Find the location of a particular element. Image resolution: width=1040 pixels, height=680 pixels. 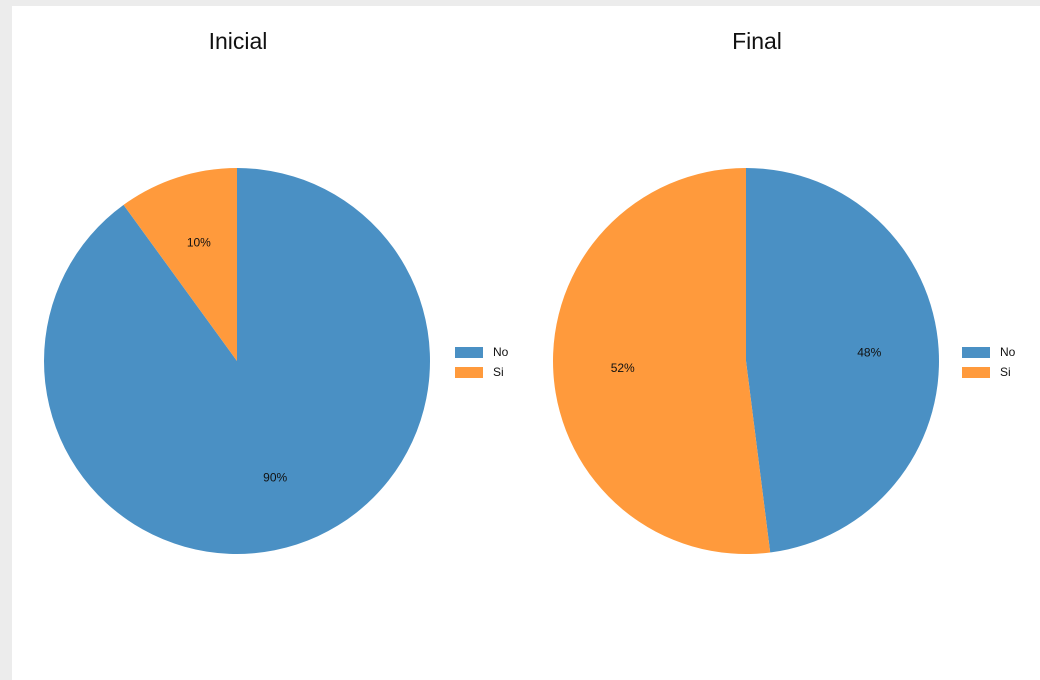

slice-label-si: 10% is located at coordinates (199, 243).